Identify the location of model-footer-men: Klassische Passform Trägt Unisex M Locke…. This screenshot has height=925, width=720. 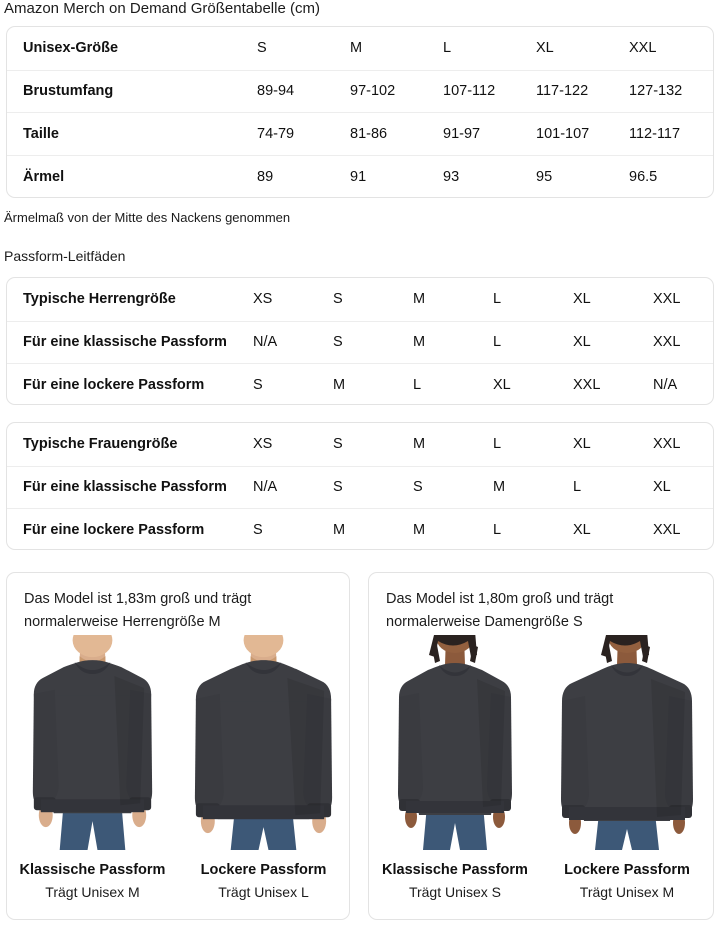
(178, 881).